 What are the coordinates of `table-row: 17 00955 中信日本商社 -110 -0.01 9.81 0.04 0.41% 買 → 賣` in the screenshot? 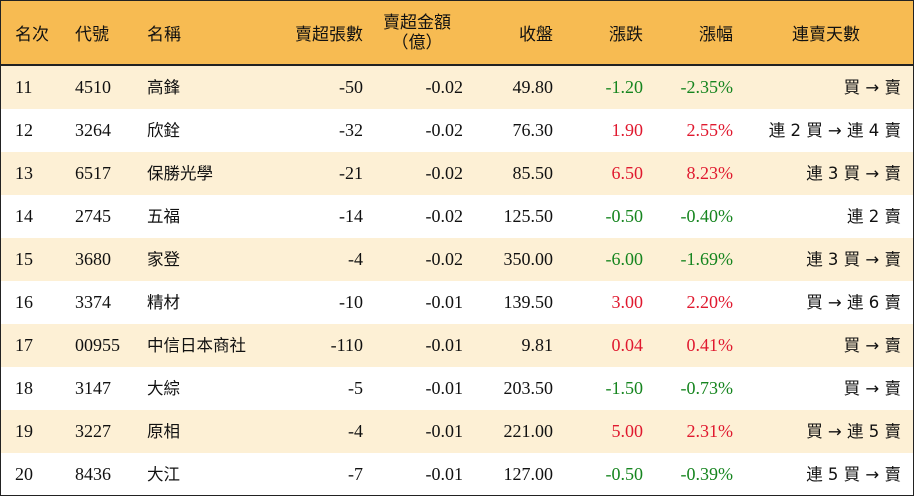 It's located at (457, 345).